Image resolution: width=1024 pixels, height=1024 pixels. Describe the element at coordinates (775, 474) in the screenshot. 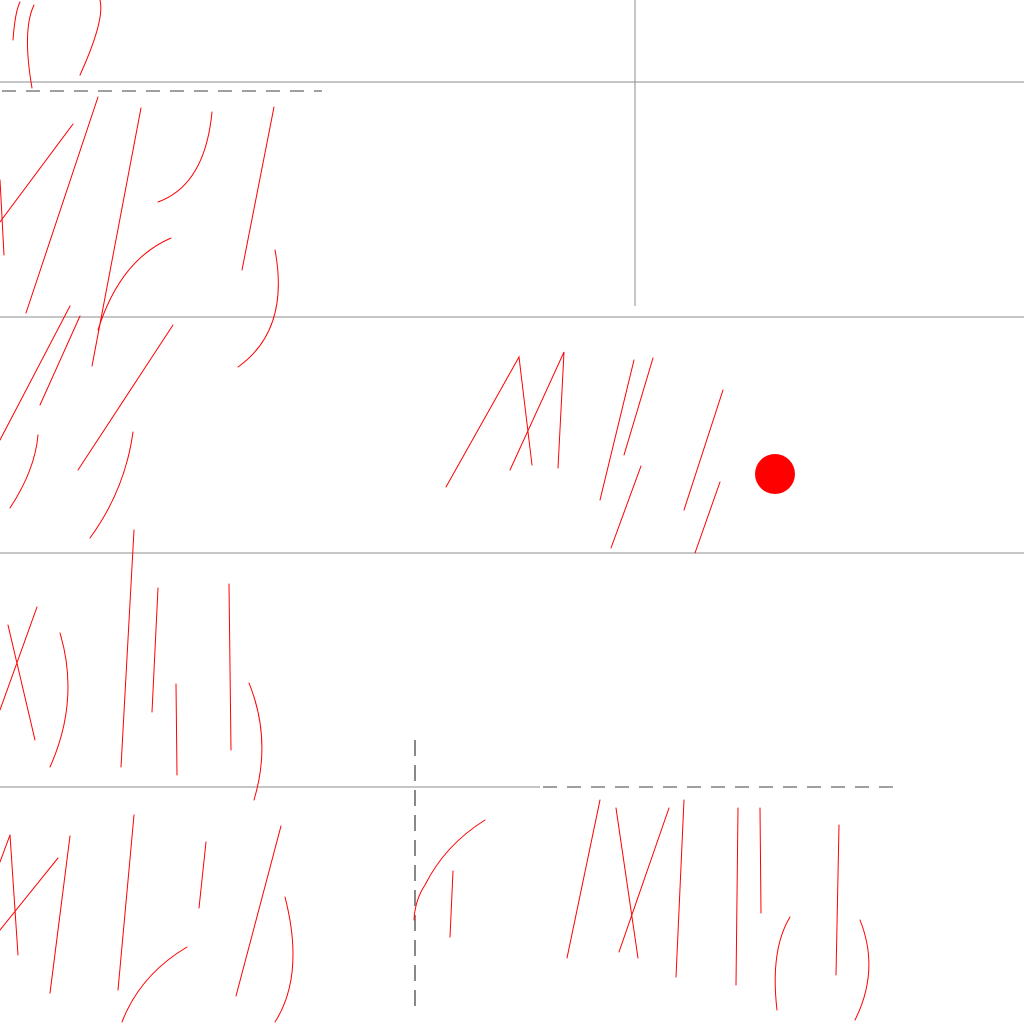

I see `pointer-dot` at that location.